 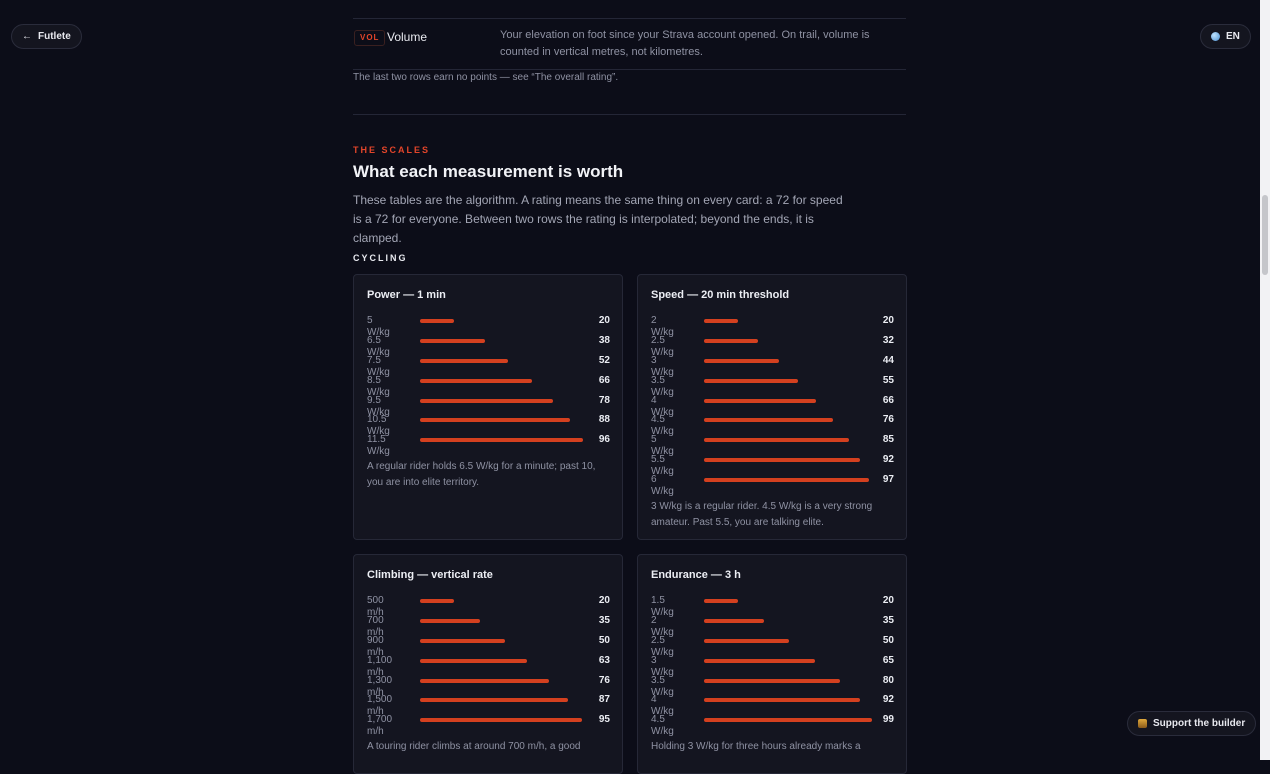 What do you see at coordinates (380, 686) in the screenshot?
I see `scale-row-label: 1,300 m/h` at bounding box center [380, 686].